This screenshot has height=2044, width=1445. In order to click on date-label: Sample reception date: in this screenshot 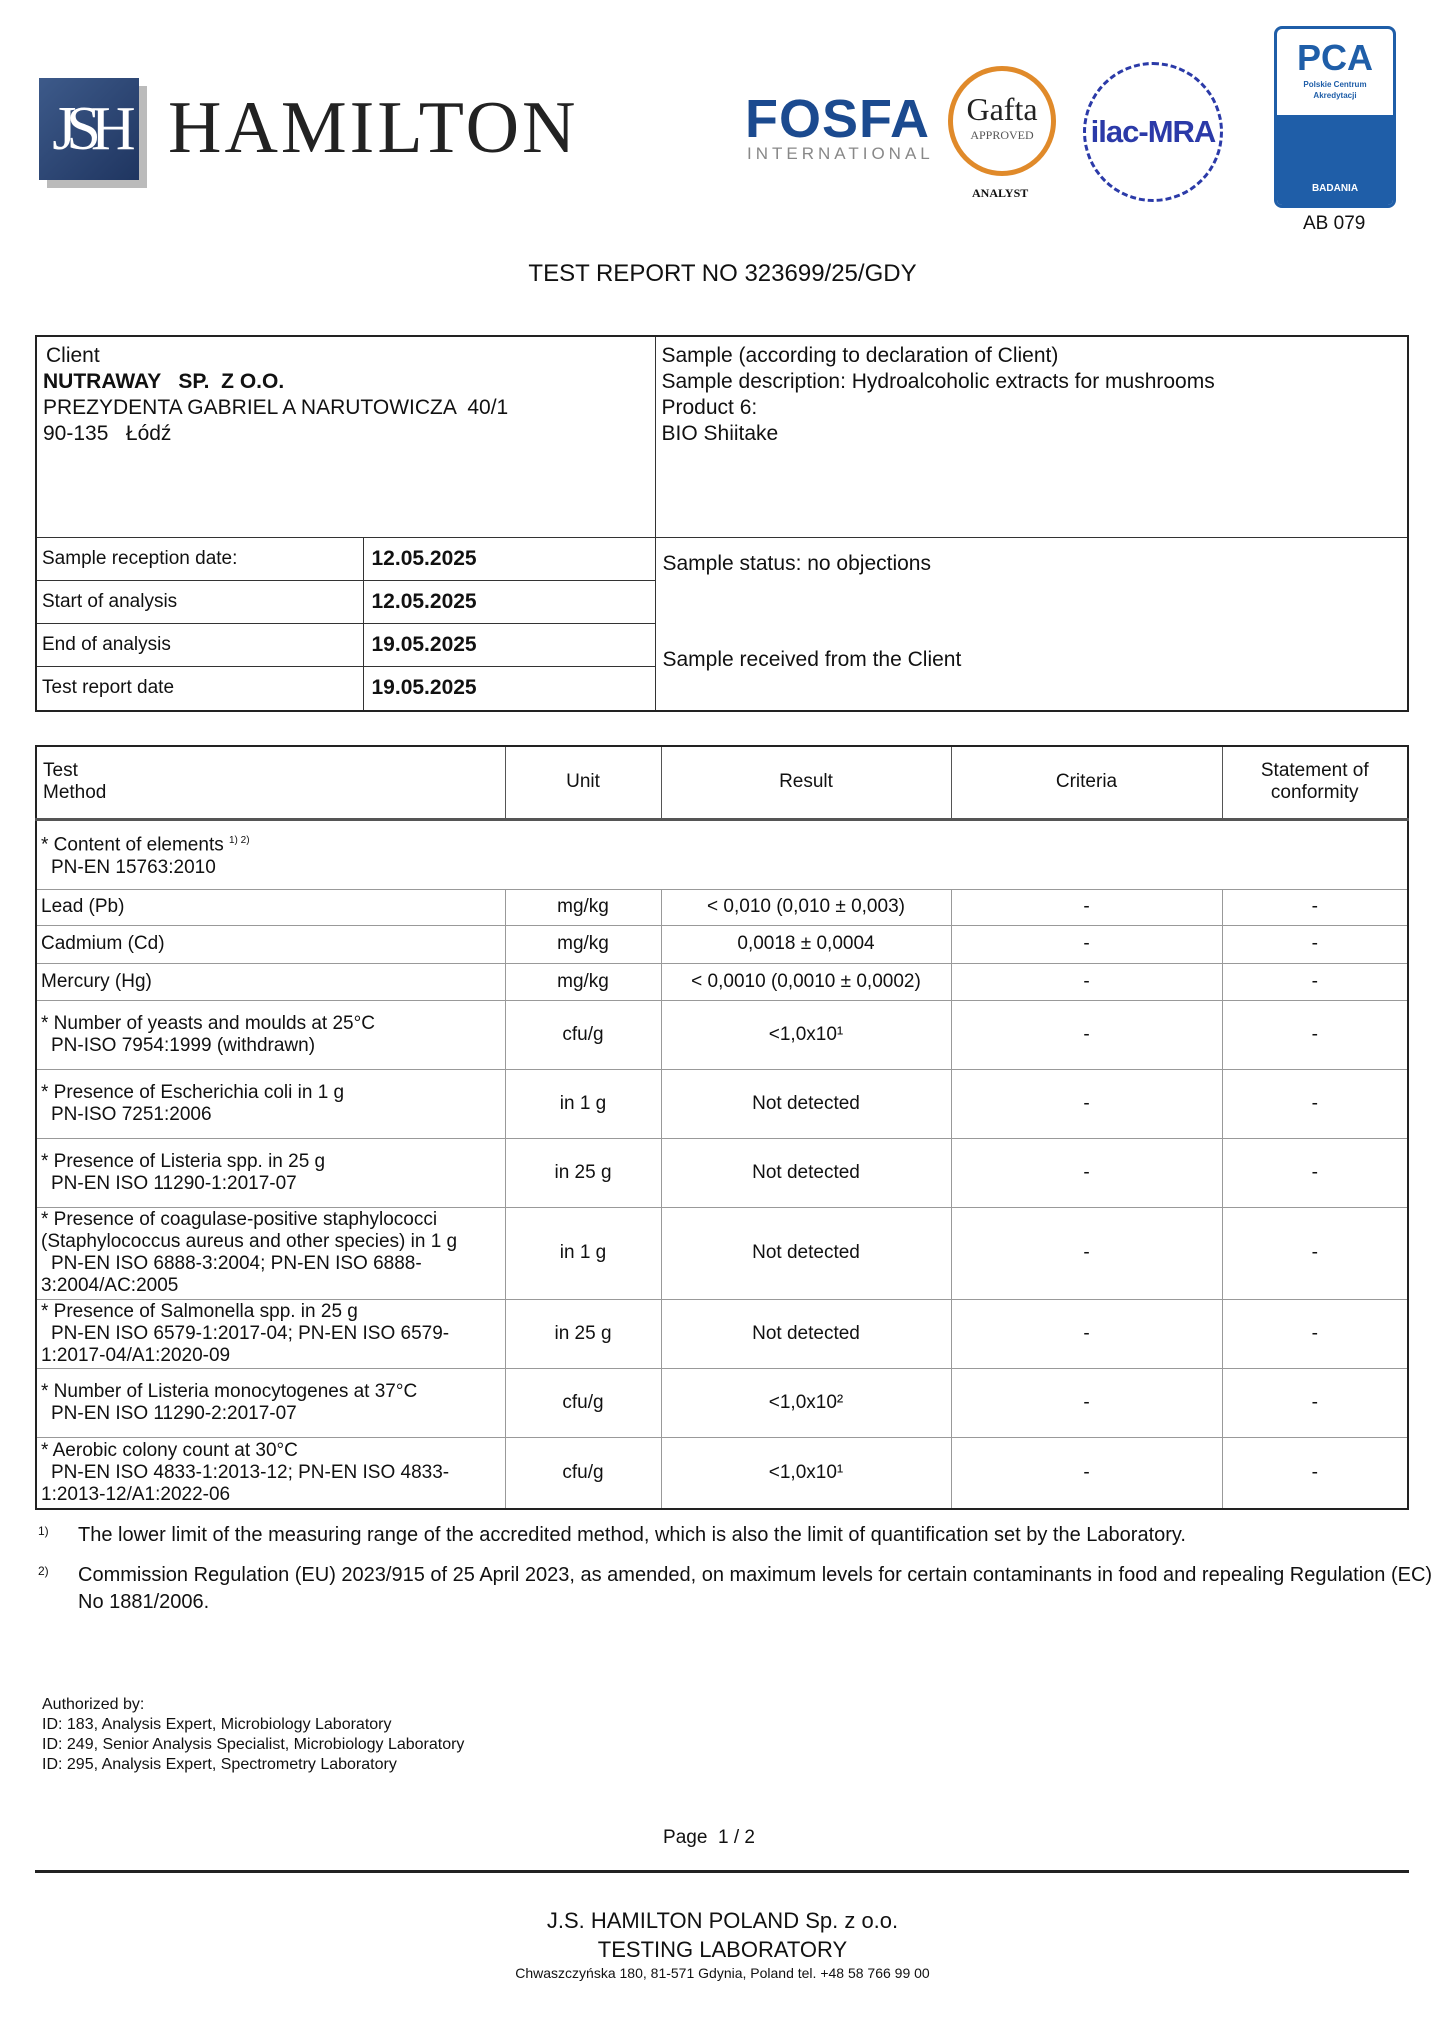, I will do `click(199, 558)`.